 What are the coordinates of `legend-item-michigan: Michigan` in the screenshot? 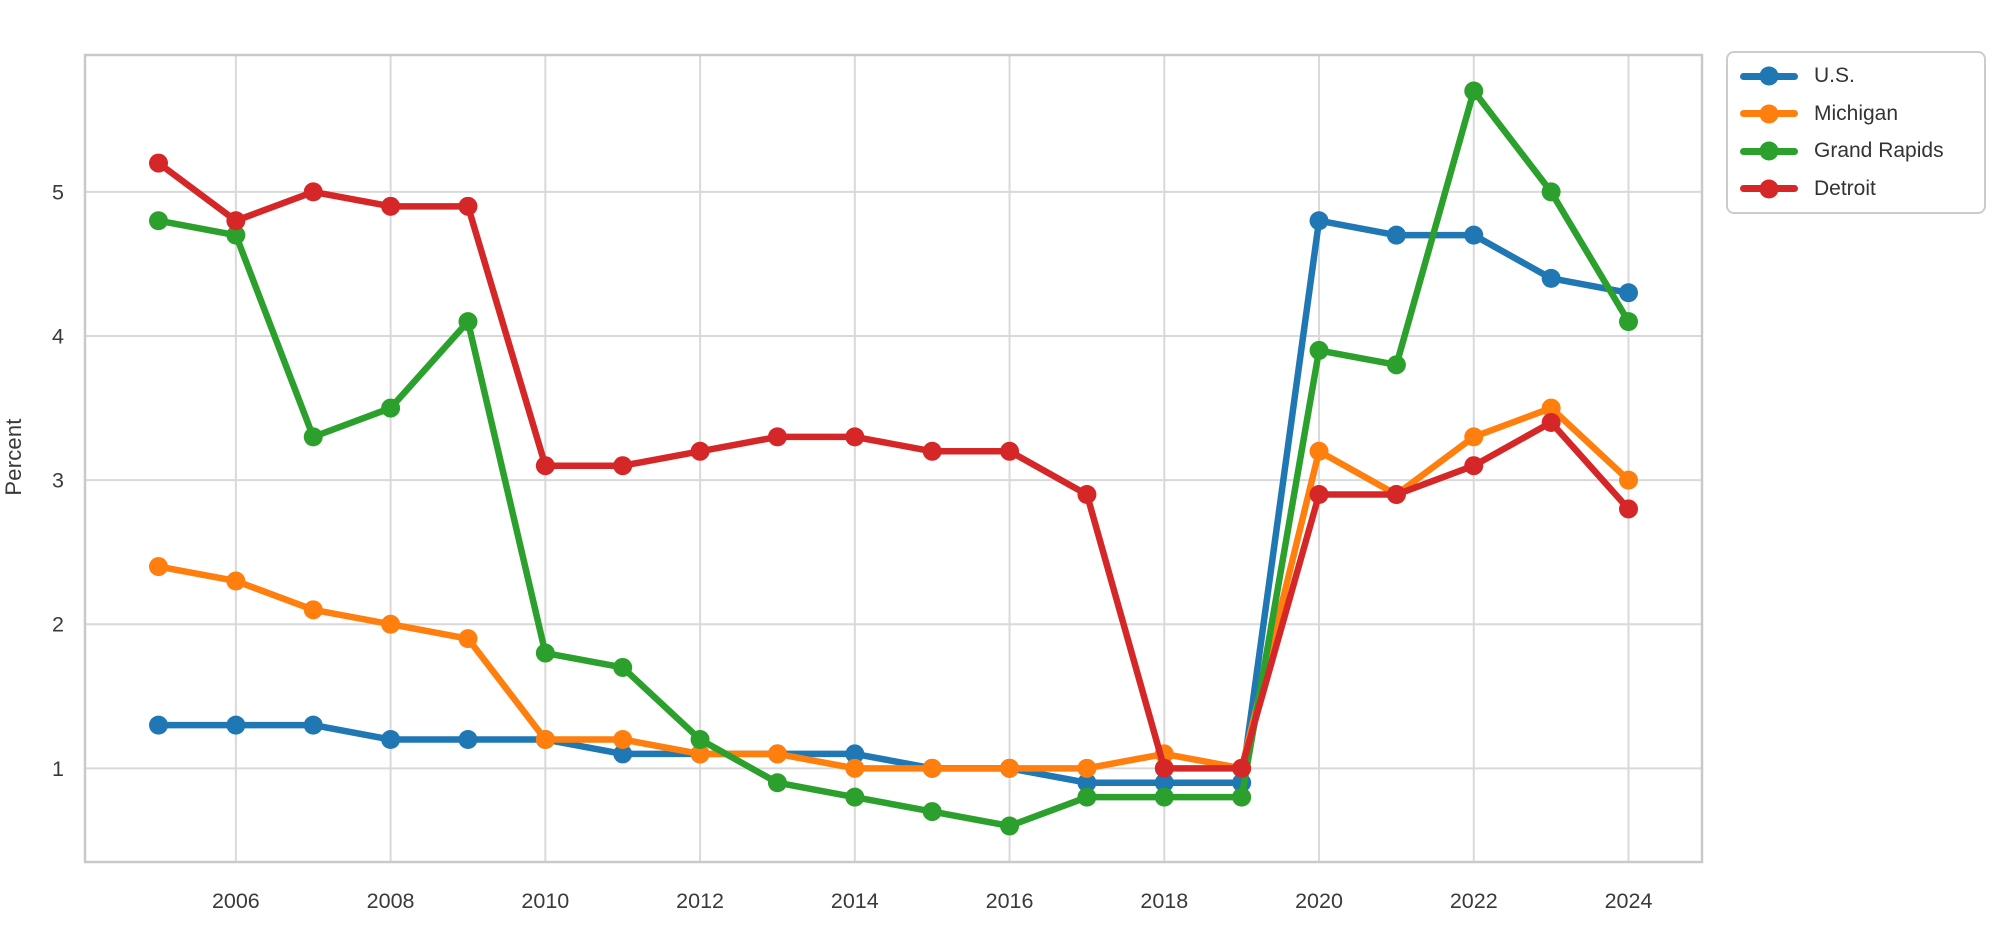 It's located at (1856, 113).